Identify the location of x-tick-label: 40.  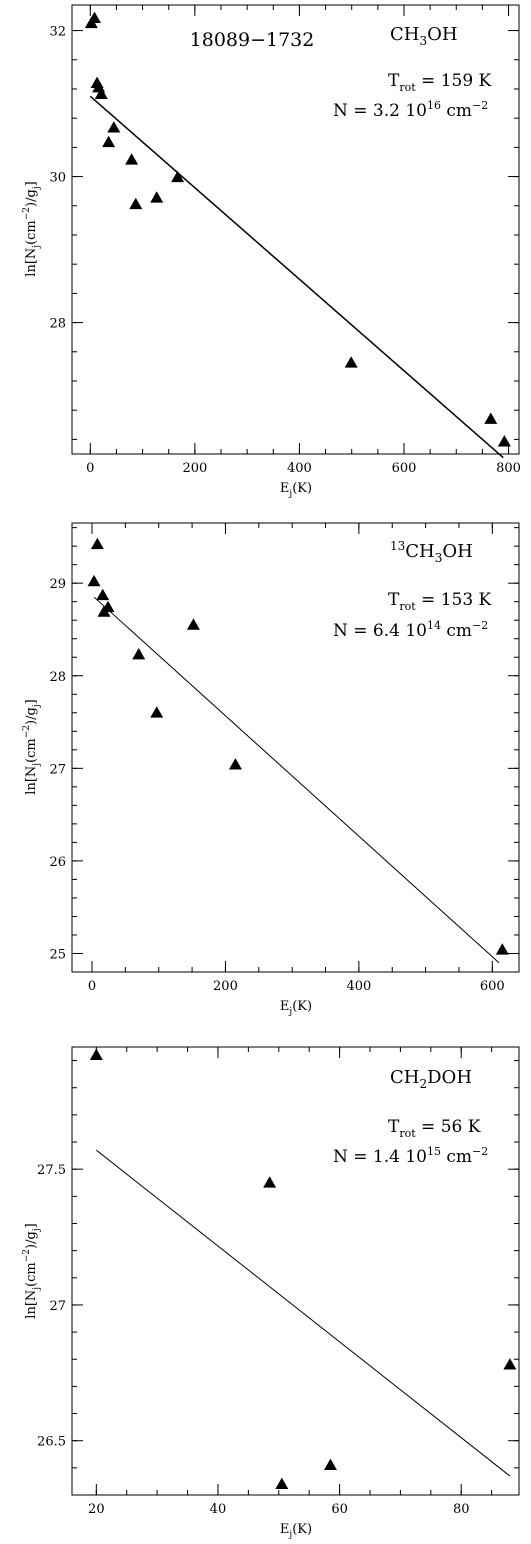
(218, 1509).